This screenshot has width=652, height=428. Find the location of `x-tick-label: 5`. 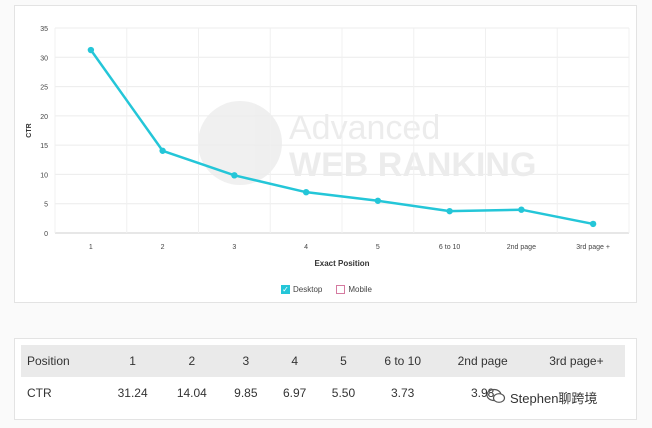

x-tick-label: 5 is located at coordinates (378, 247).